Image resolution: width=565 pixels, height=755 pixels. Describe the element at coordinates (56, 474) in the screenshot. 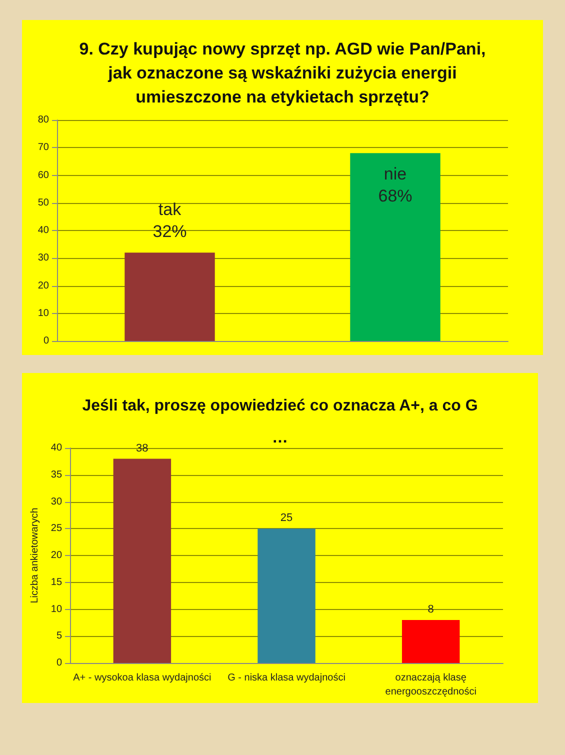

I see `y-tick-label: 35` at that location.